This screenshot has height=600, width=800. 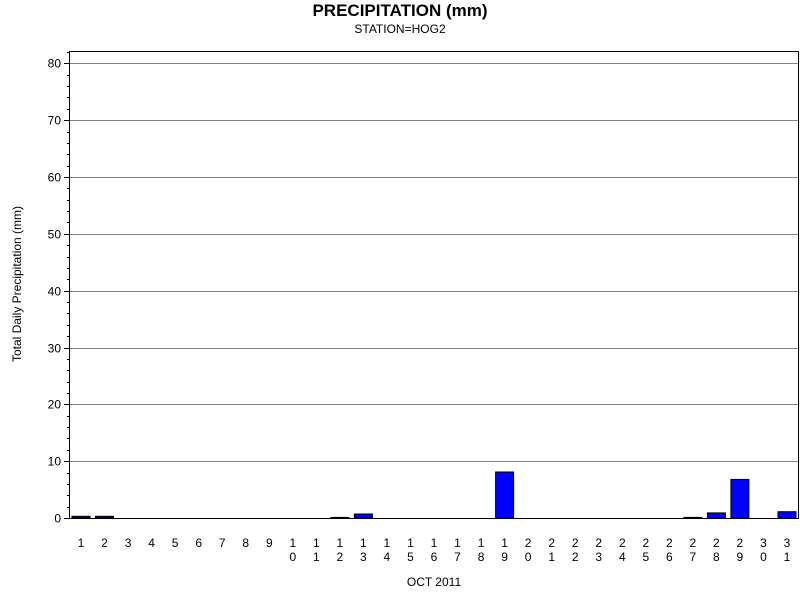 I want to click on x-tick-label: 7, so click(x=222, y=543).